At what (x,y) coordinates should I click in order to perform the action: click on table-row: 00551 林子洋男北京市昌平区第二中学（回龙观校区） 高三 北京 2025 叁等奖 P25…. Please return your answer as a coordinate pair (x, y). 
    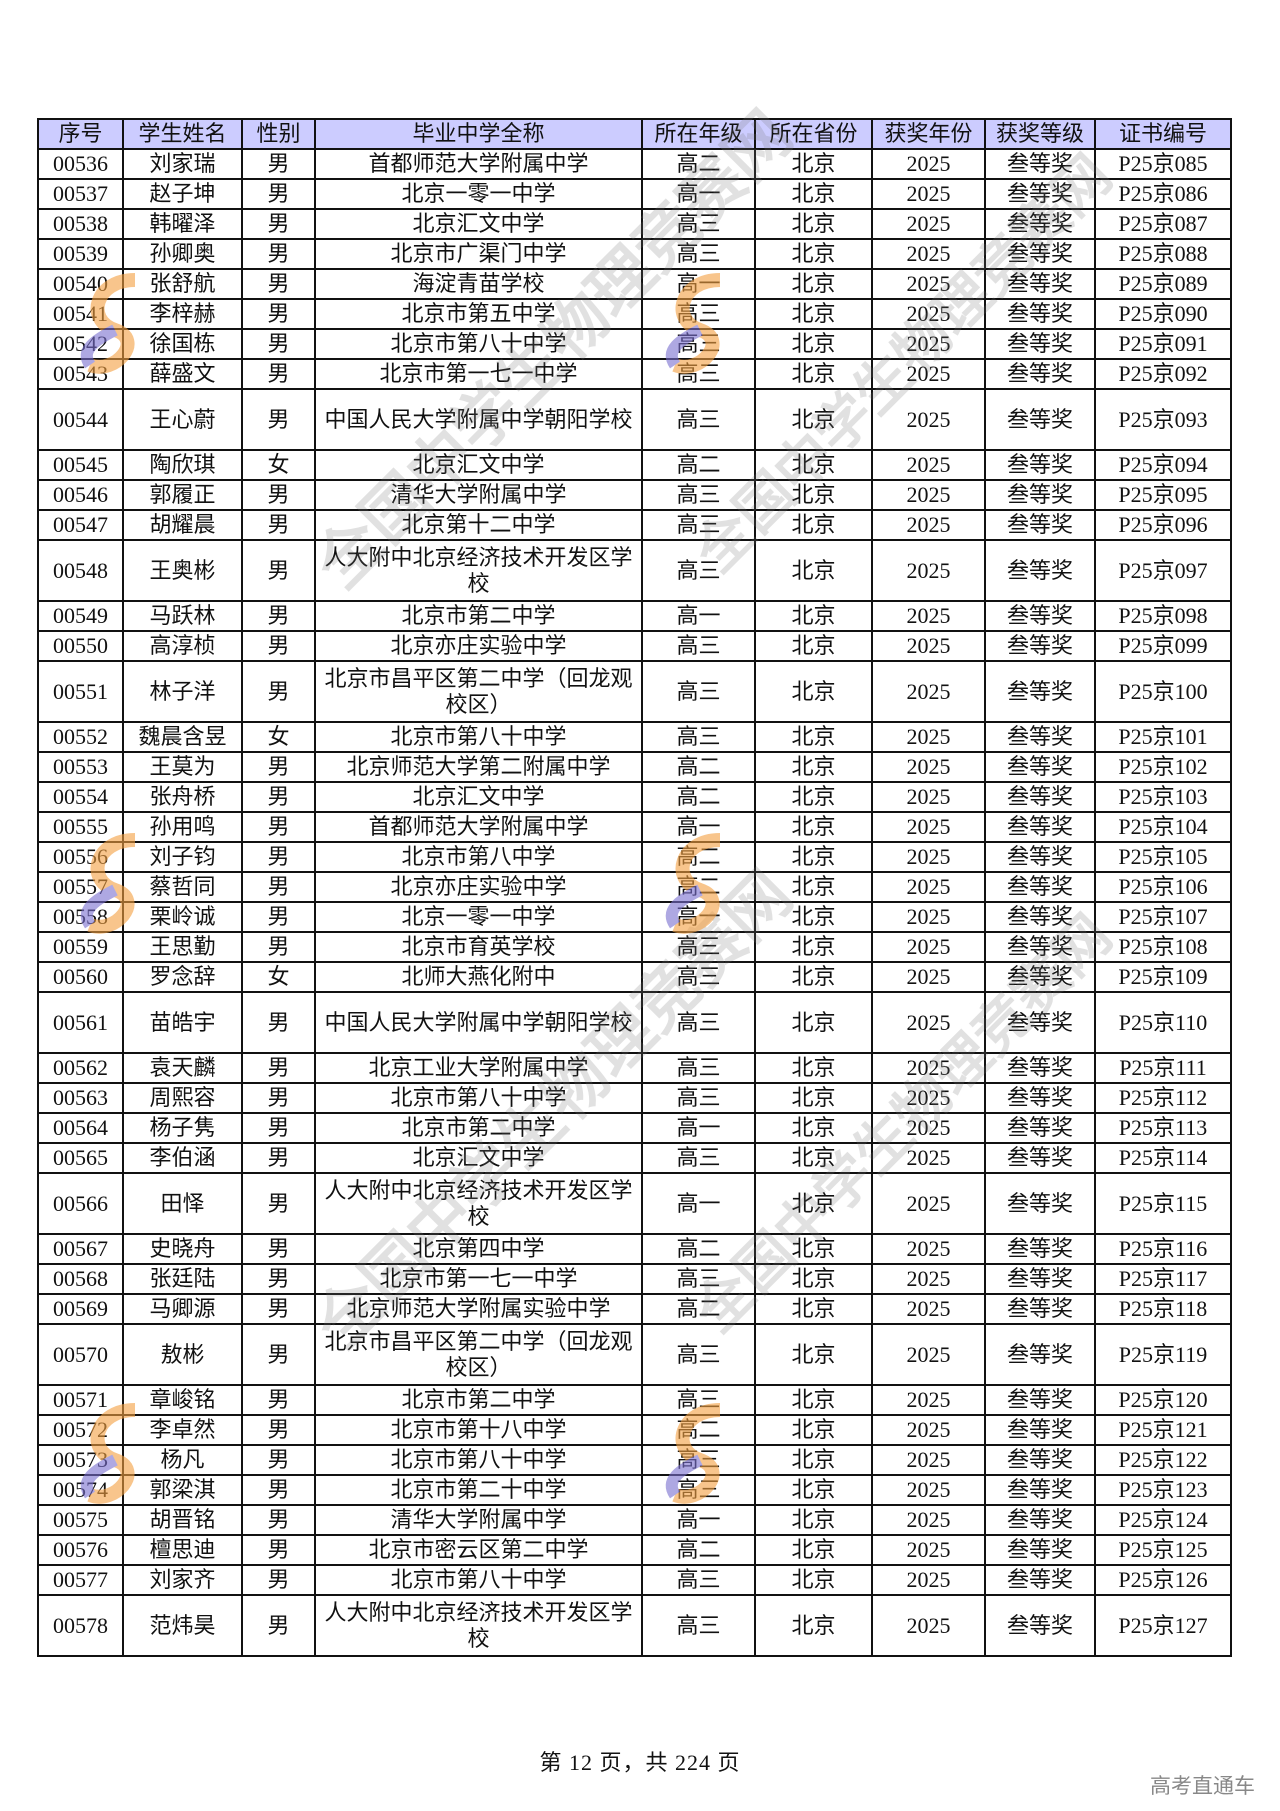
    Looking at the image, I should click on (634, 691).